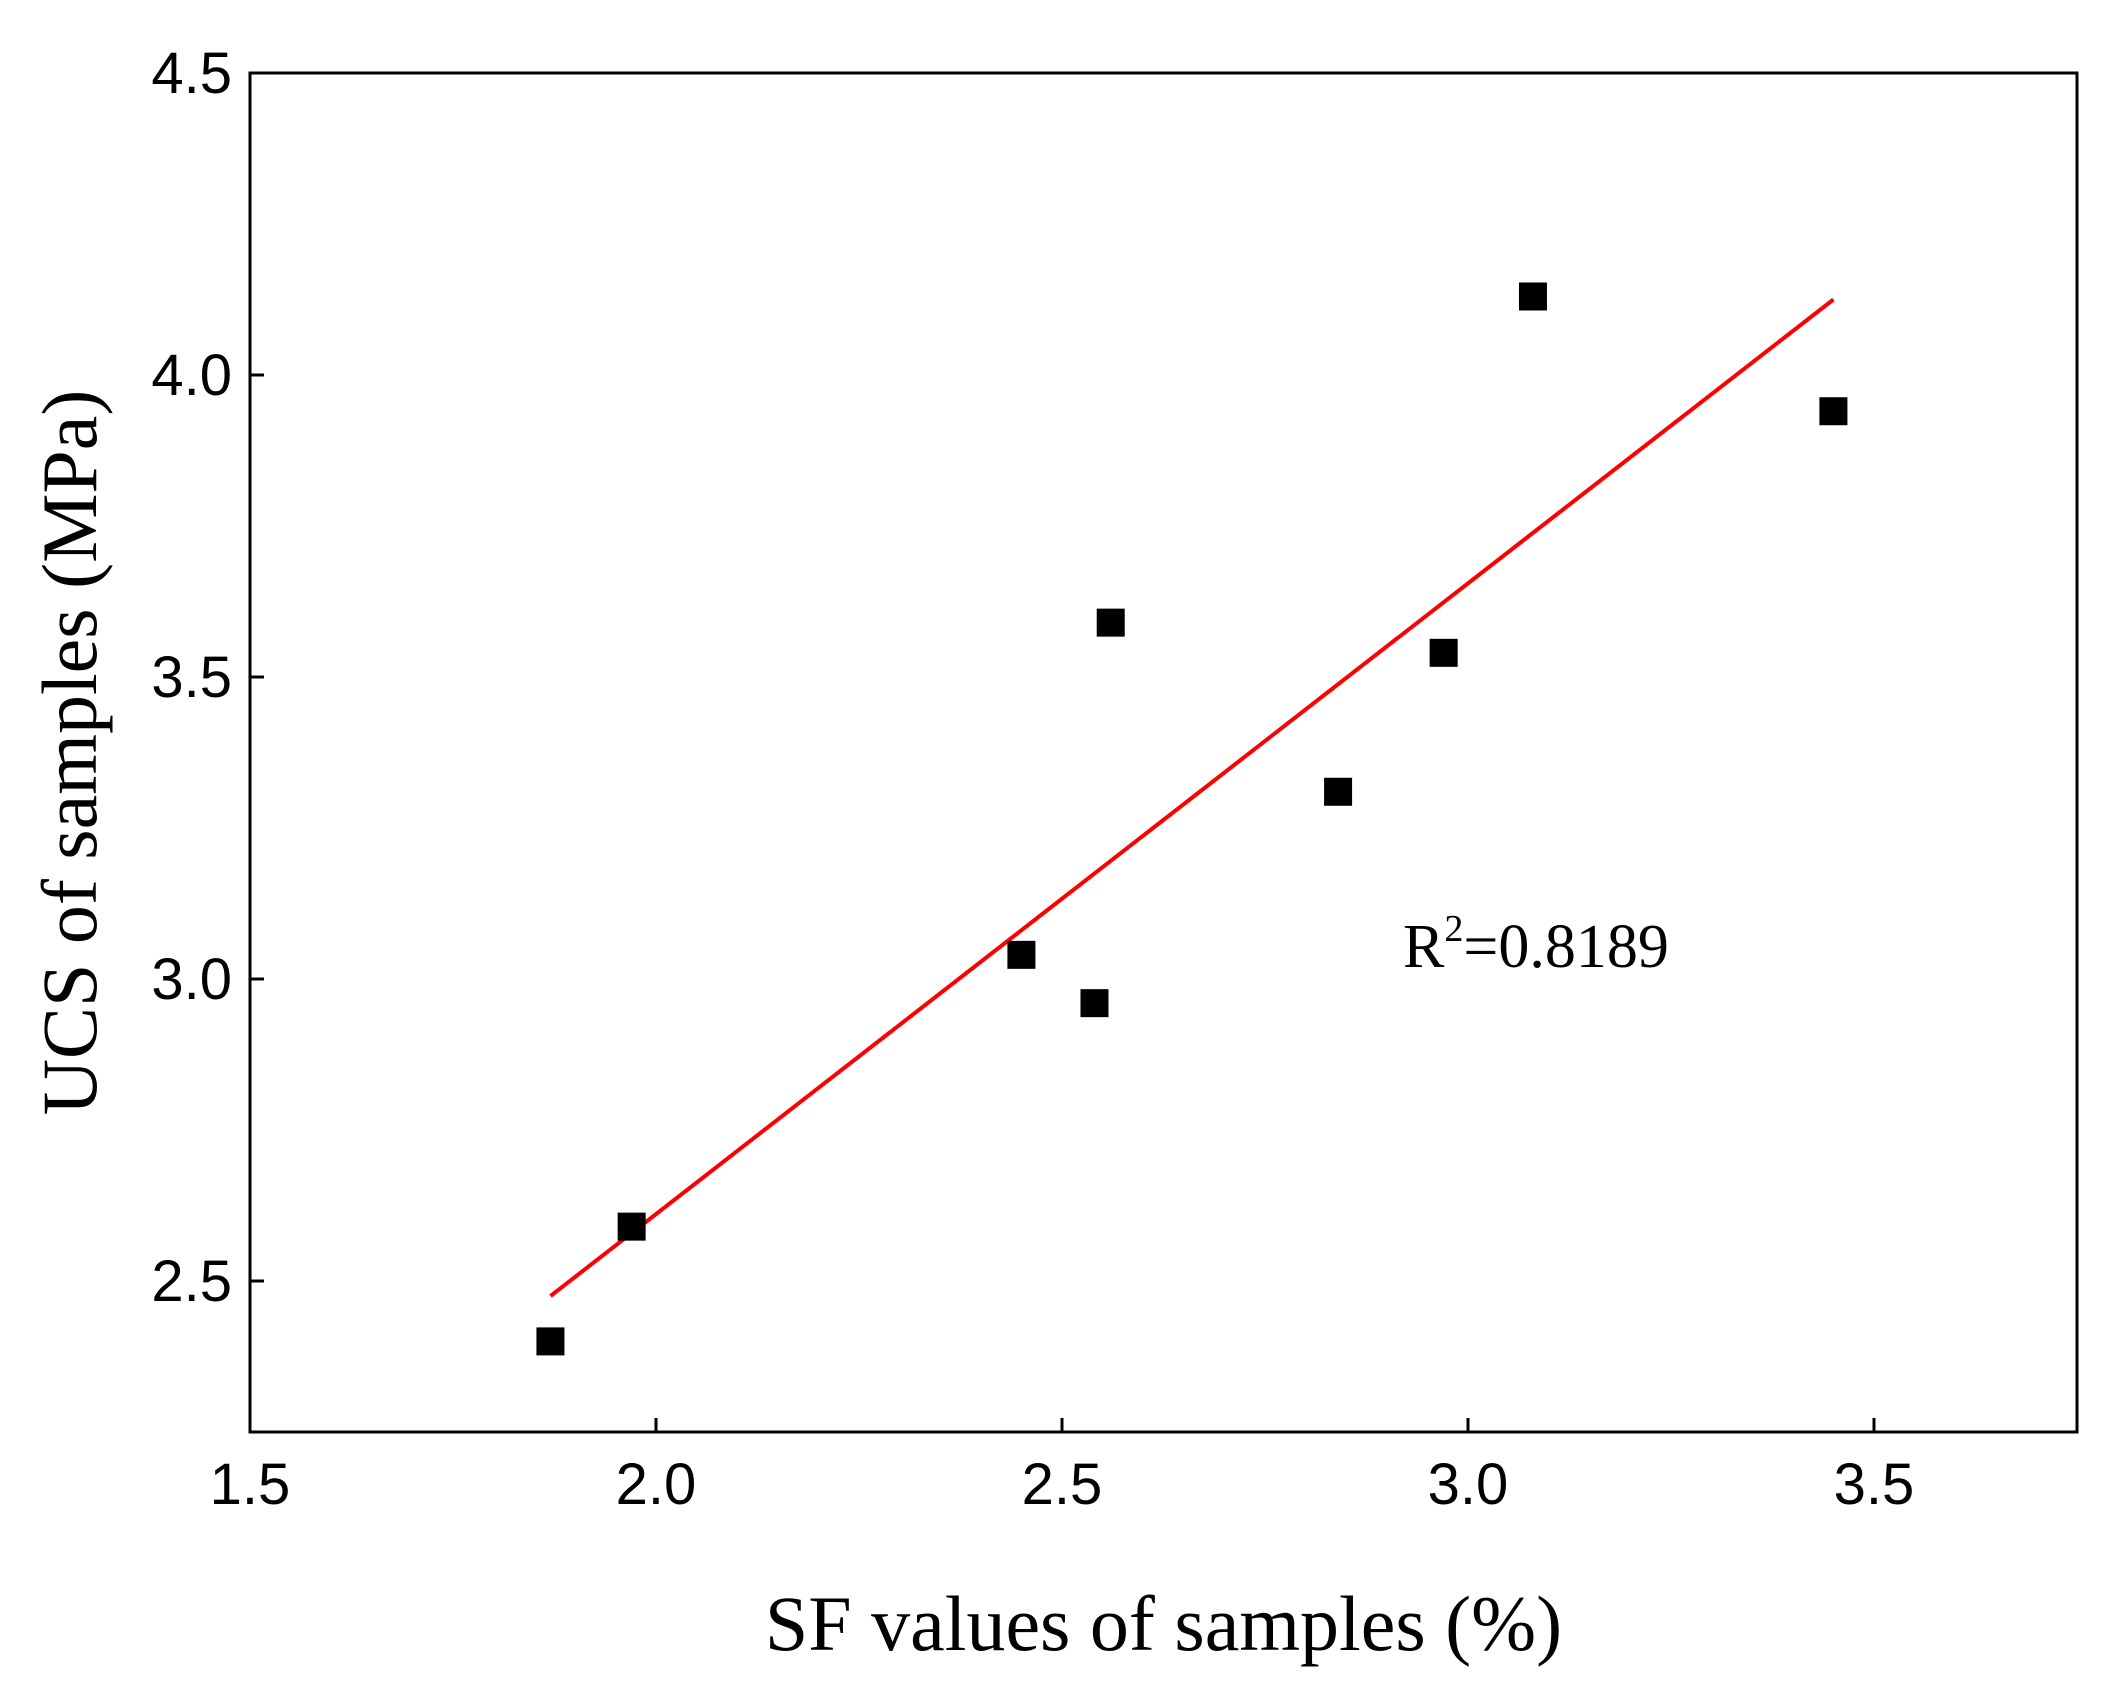 This screenshot has width=2110, height=1686. What do you see at coordinates (191, 375) in the screenshot?
I see `y-tick-label: 4.0` at bounding box center [191, 375].